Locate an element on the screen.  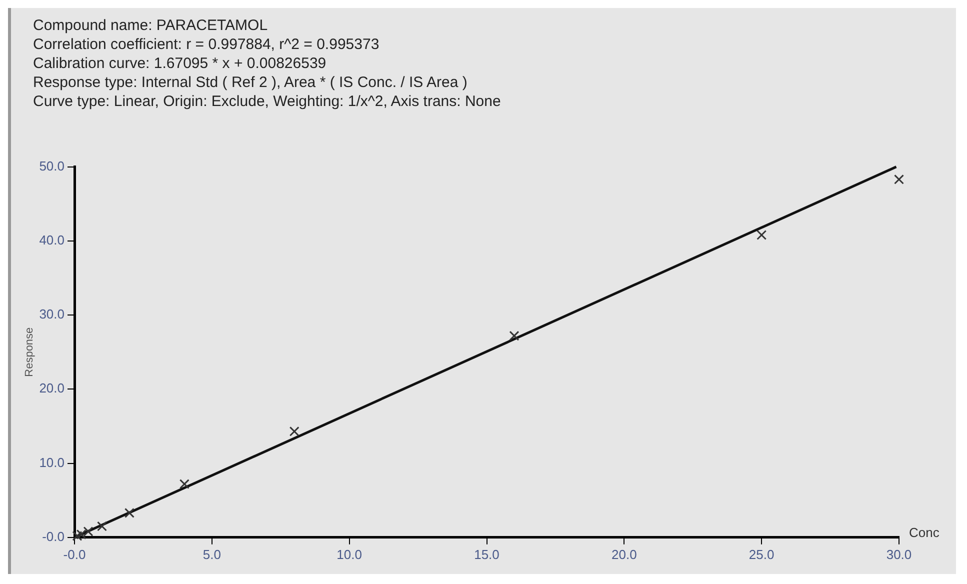
y-tick-label: 30.0 is located at coordinates (51, 314).